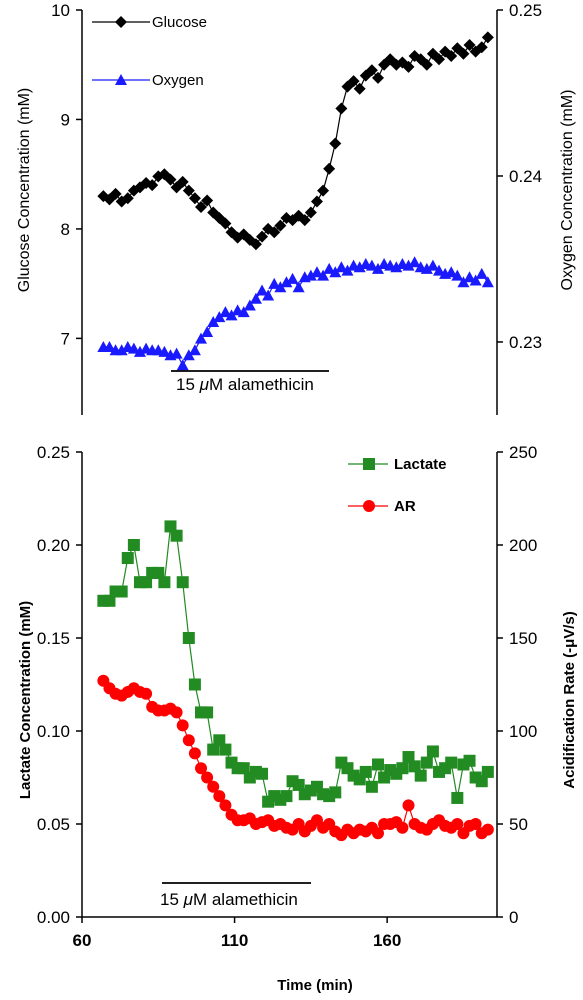  What do you see at coordinates (121, 79) in the screenshot?
I see `legend-oxygen-marker` at bounding box center [121, 79].